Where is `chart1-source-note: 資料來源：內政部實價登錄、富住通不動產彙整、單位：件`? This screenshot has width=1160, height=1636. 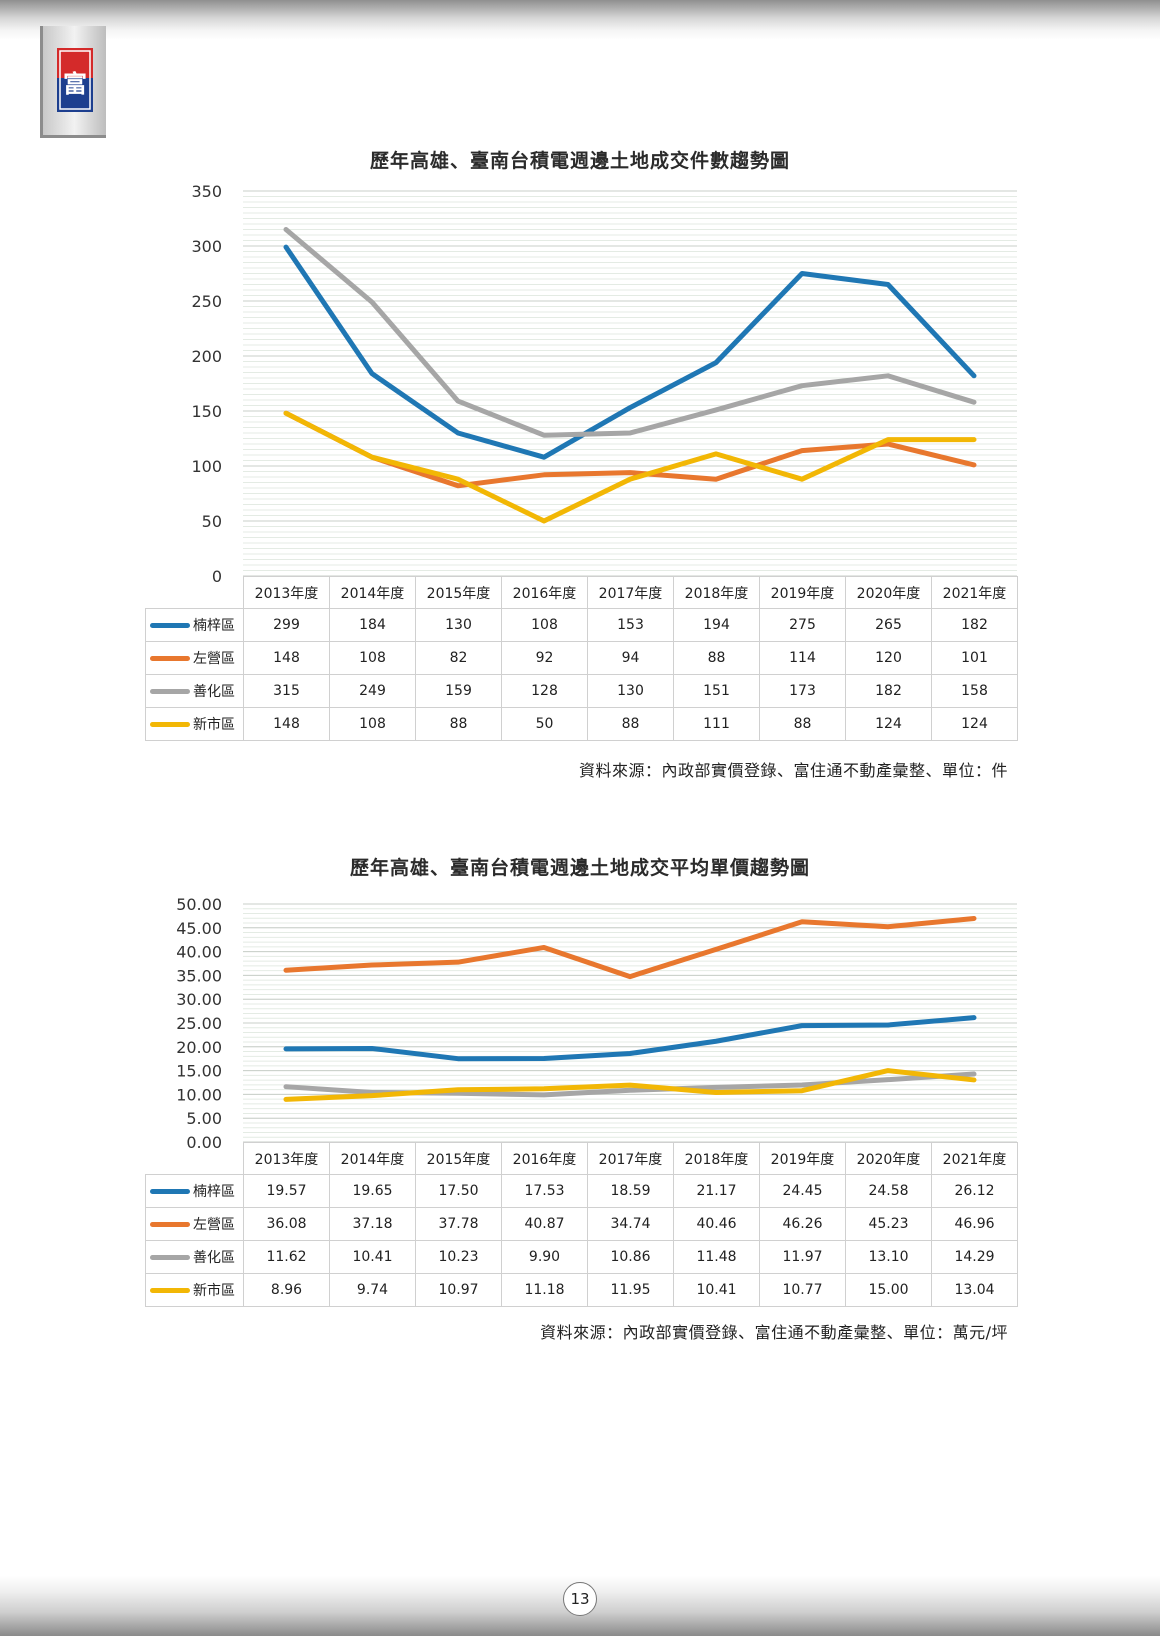 chart1-source-note: 資料來源：內政部實價登錄、富住通不動產彙整、單位：件 is located at coordinates (793, 770).